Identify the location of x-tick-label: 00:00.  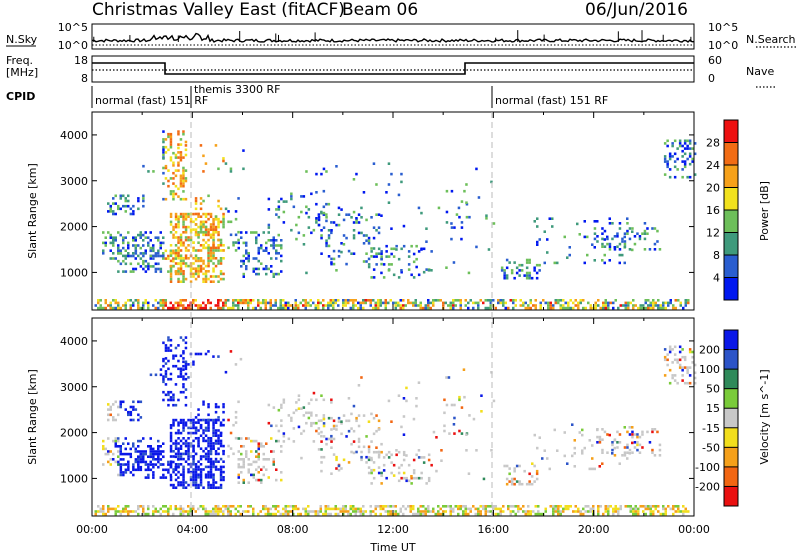
(92, 529).